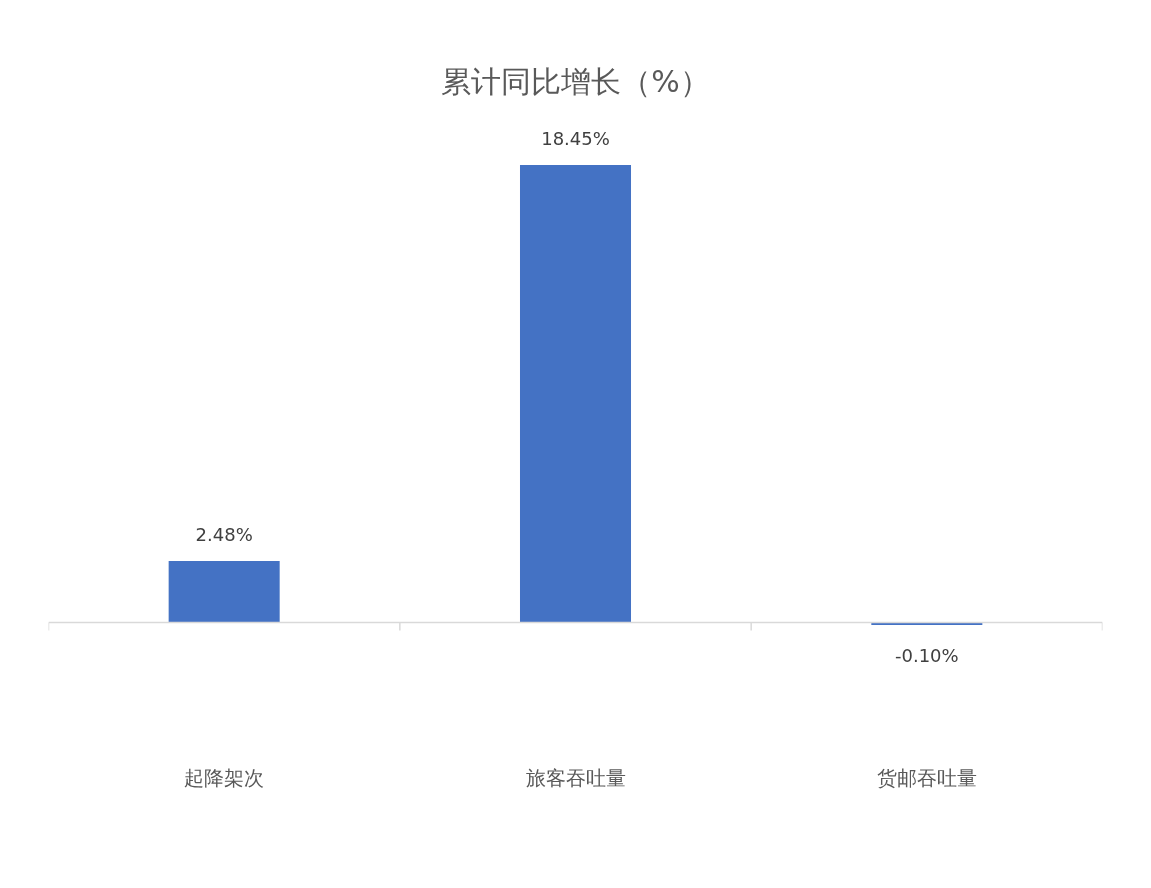  I want to click on data-label: 18.45%, so click(575, 138).